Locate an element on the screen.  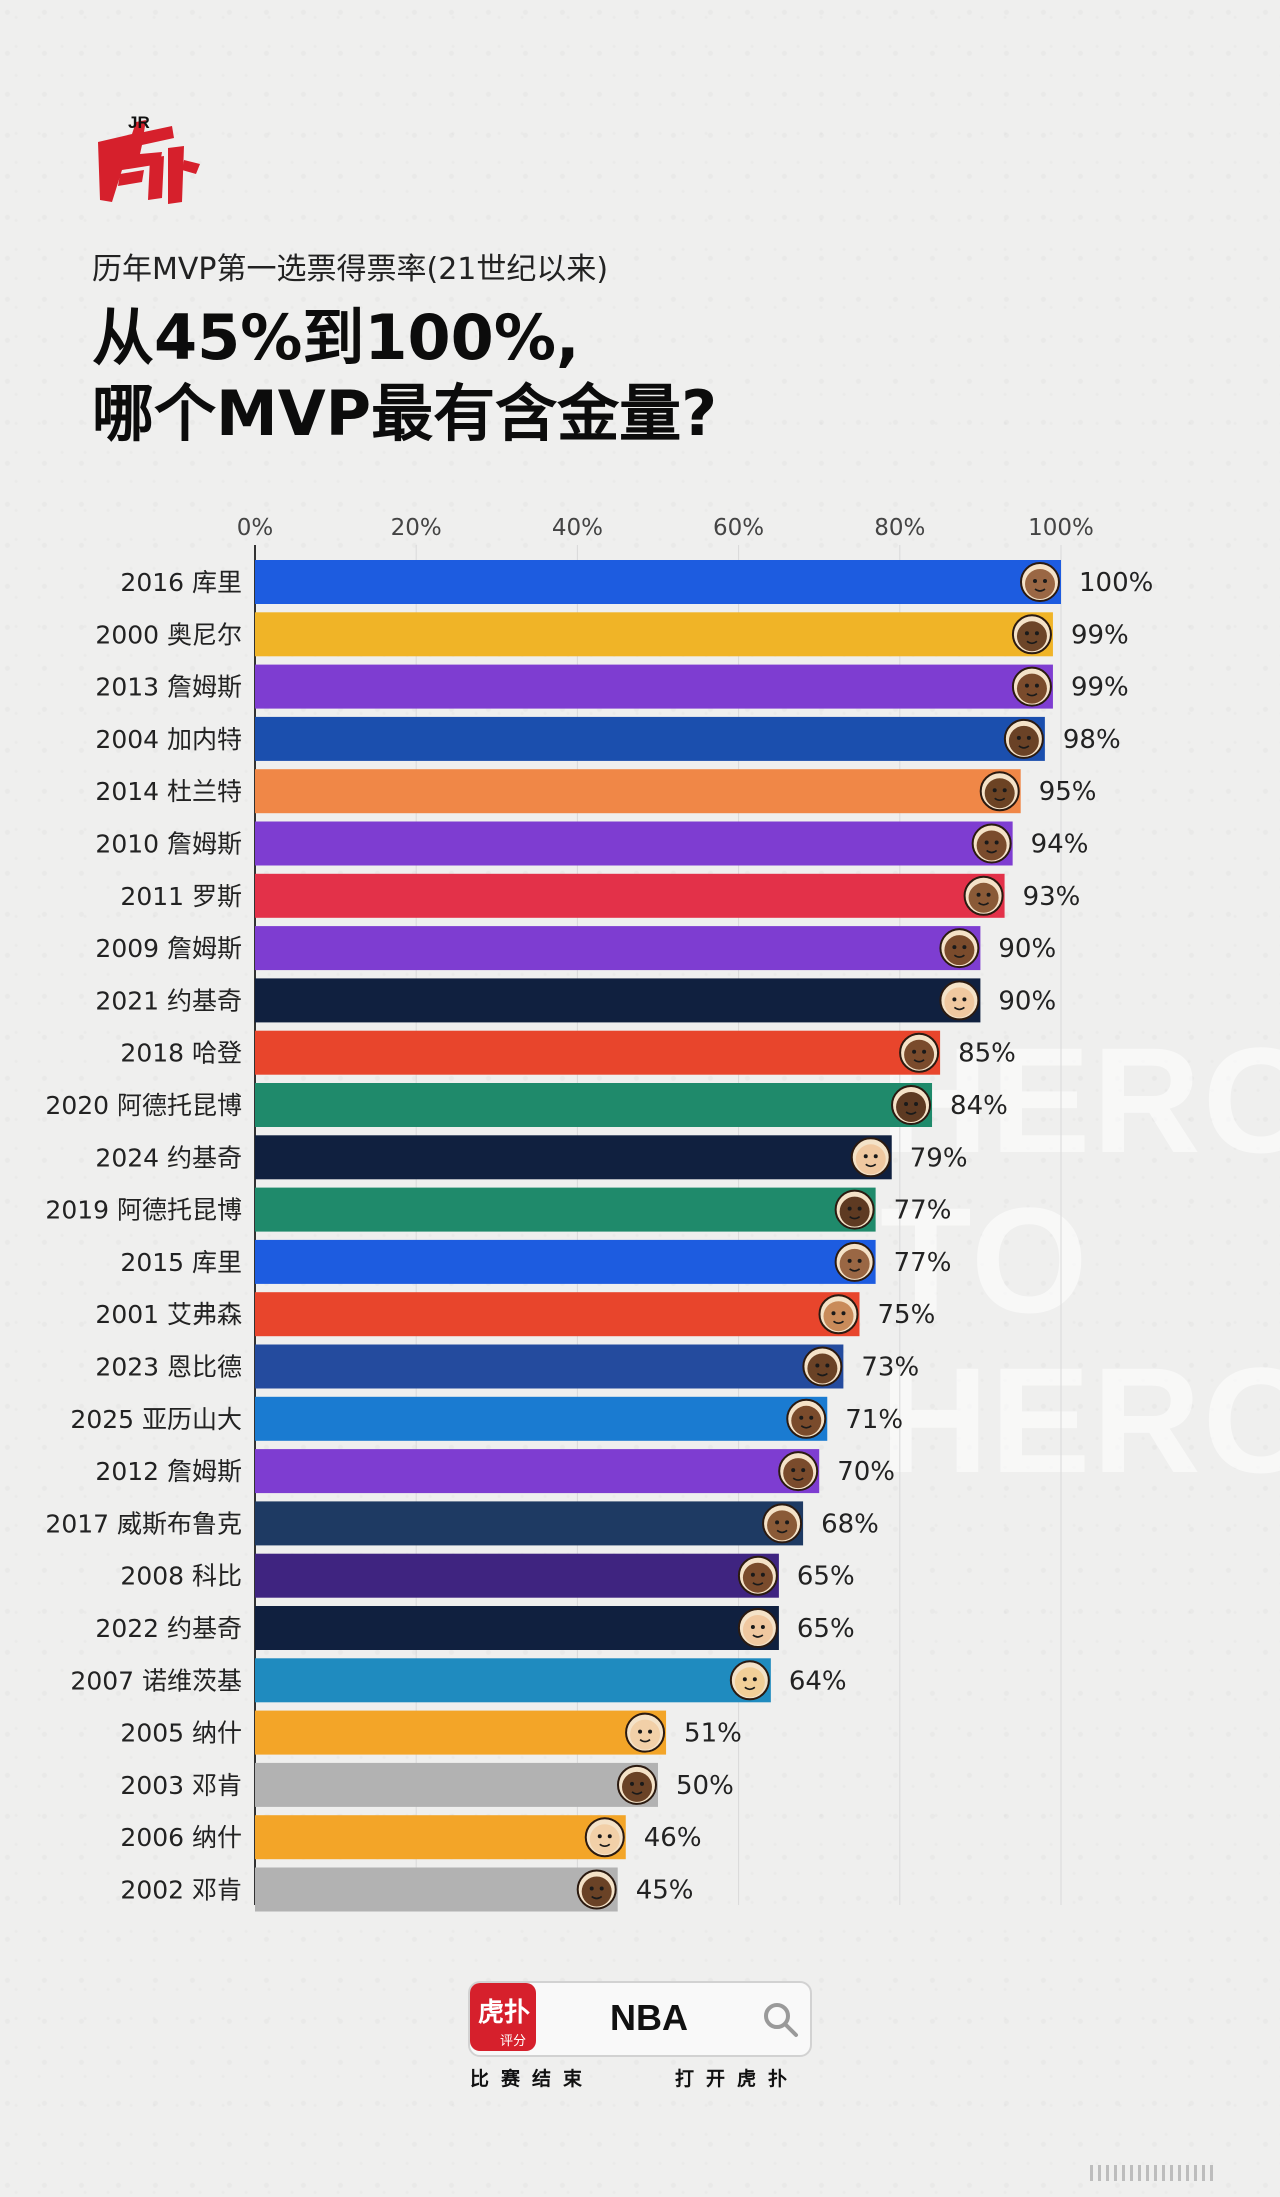
category-label: 2012 詹姆斯 is located at coordinates (168, 1471).